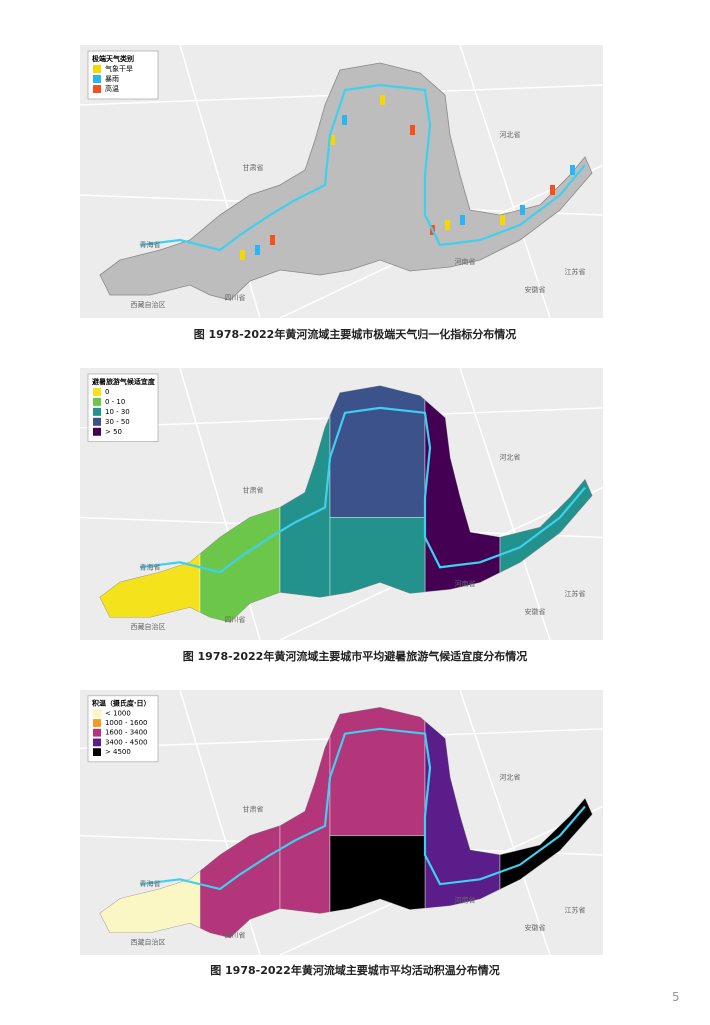 The height and width of the screenshot is (1025, 710). Describe the element at coordinates (112, 79) in the screenshot. I see `legend-label: 暴雨` at that location.